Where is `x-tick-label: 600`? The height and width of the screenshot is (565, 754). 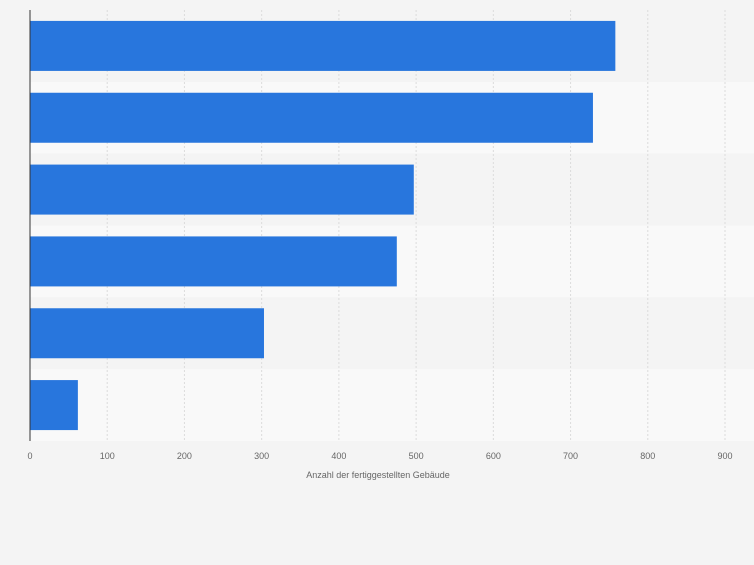 x-tick-label: 600 is located at coordinates (493, 456).